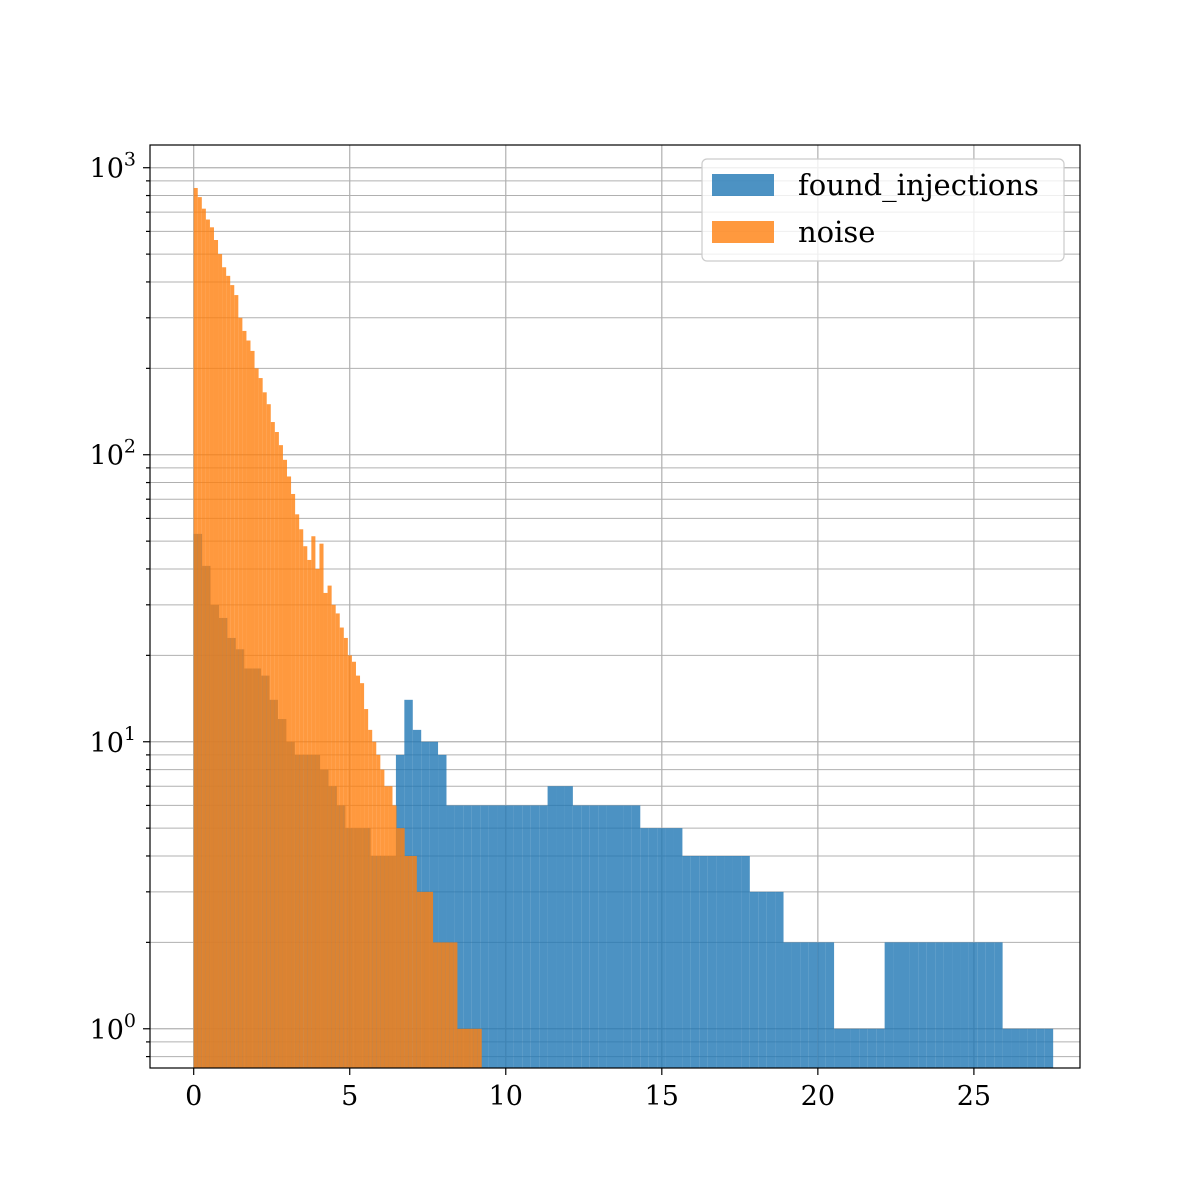 This screenshot has height=1200, width=1200. Describe the element at coordinates (836, 232) in the screenshot. I see `legend-label-noise: noise` at that location.